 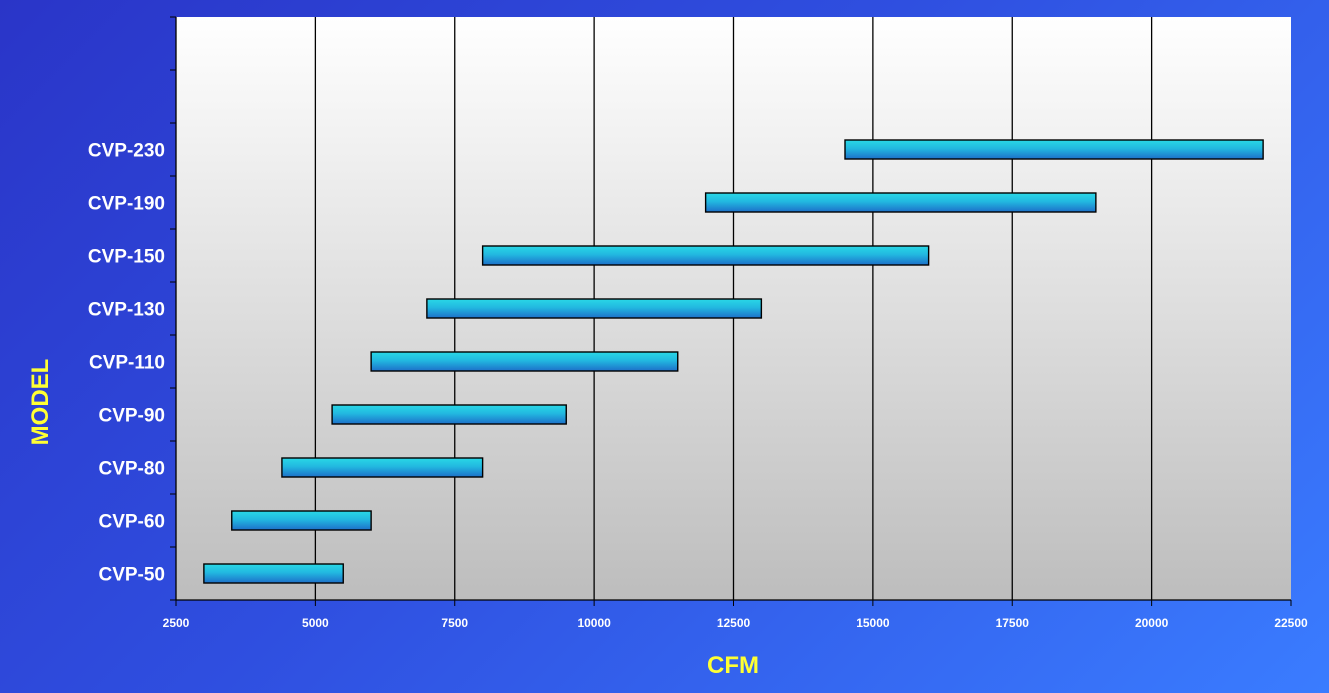 What do you see at coordinates (1152, 623) in the screenshot?
I see `x-tick-label: 20000` at bounding box center [1152, 623].